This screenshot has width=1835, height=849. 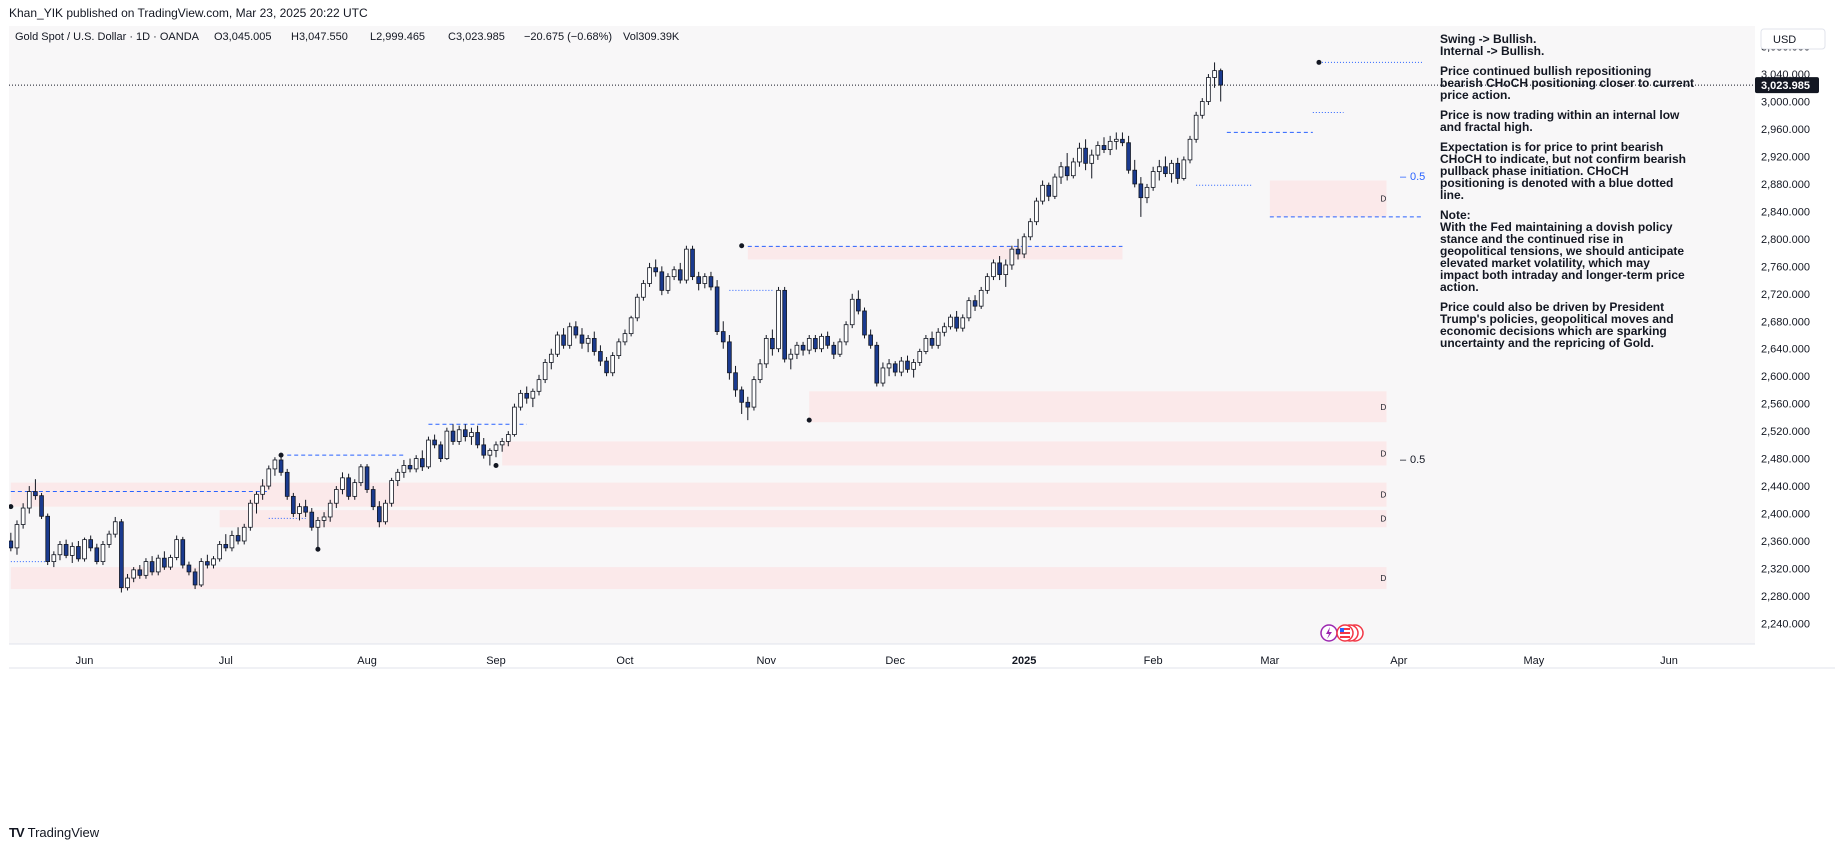 What do you see at coordinates (1785, 542) in the screenshot?
I see `price-axis-tick-label: 2,360.000` at bounding box center [1785, 542].